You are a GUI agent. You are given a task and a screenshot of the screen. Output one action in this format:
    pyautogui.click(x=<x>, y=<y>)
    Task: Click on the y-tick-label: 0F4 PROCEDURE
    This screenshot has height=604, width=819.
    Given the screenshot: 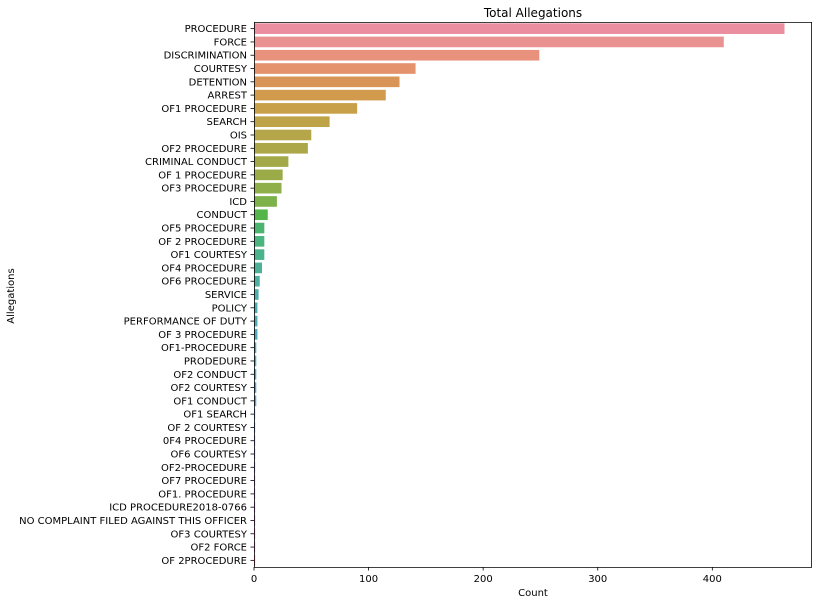 What is the action you would take?
    pyautogui.click(x=205, y=441)
    